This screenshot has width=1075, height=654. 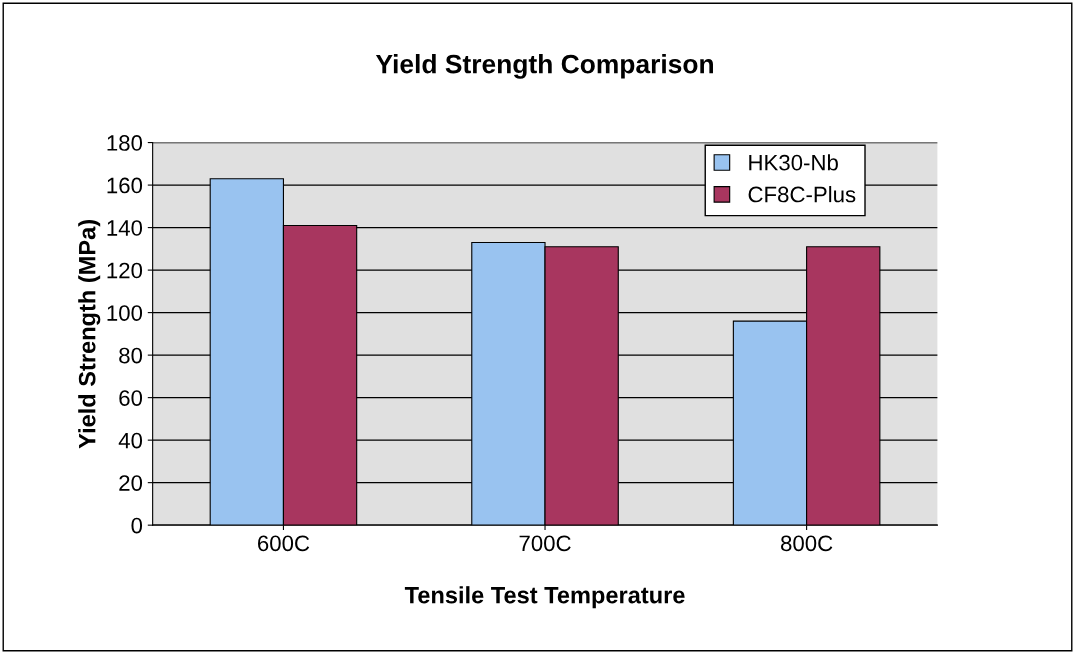 What do you see at coordinates (545, 543) in the screenshot?
I see `x-tick-label: 700C` at bounding box center [545, 543].